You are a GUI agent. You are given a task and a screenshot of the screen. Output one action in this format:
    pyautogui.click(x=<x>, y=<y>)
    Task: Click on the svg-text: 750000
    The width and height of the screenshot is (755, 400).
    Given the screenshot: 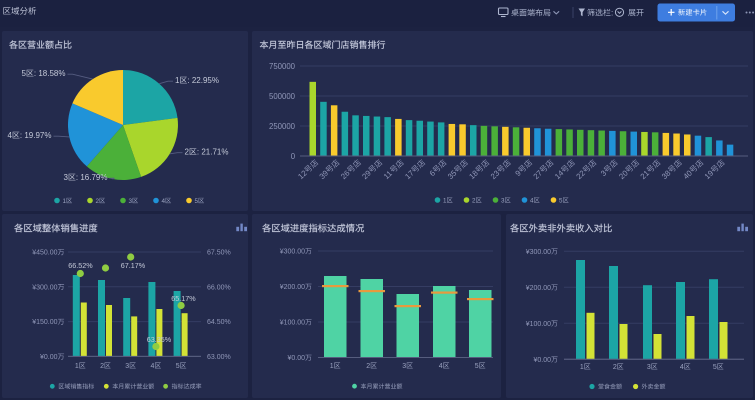 What is the action you would take?
    pyautogui.click(x=282, y=66)
    